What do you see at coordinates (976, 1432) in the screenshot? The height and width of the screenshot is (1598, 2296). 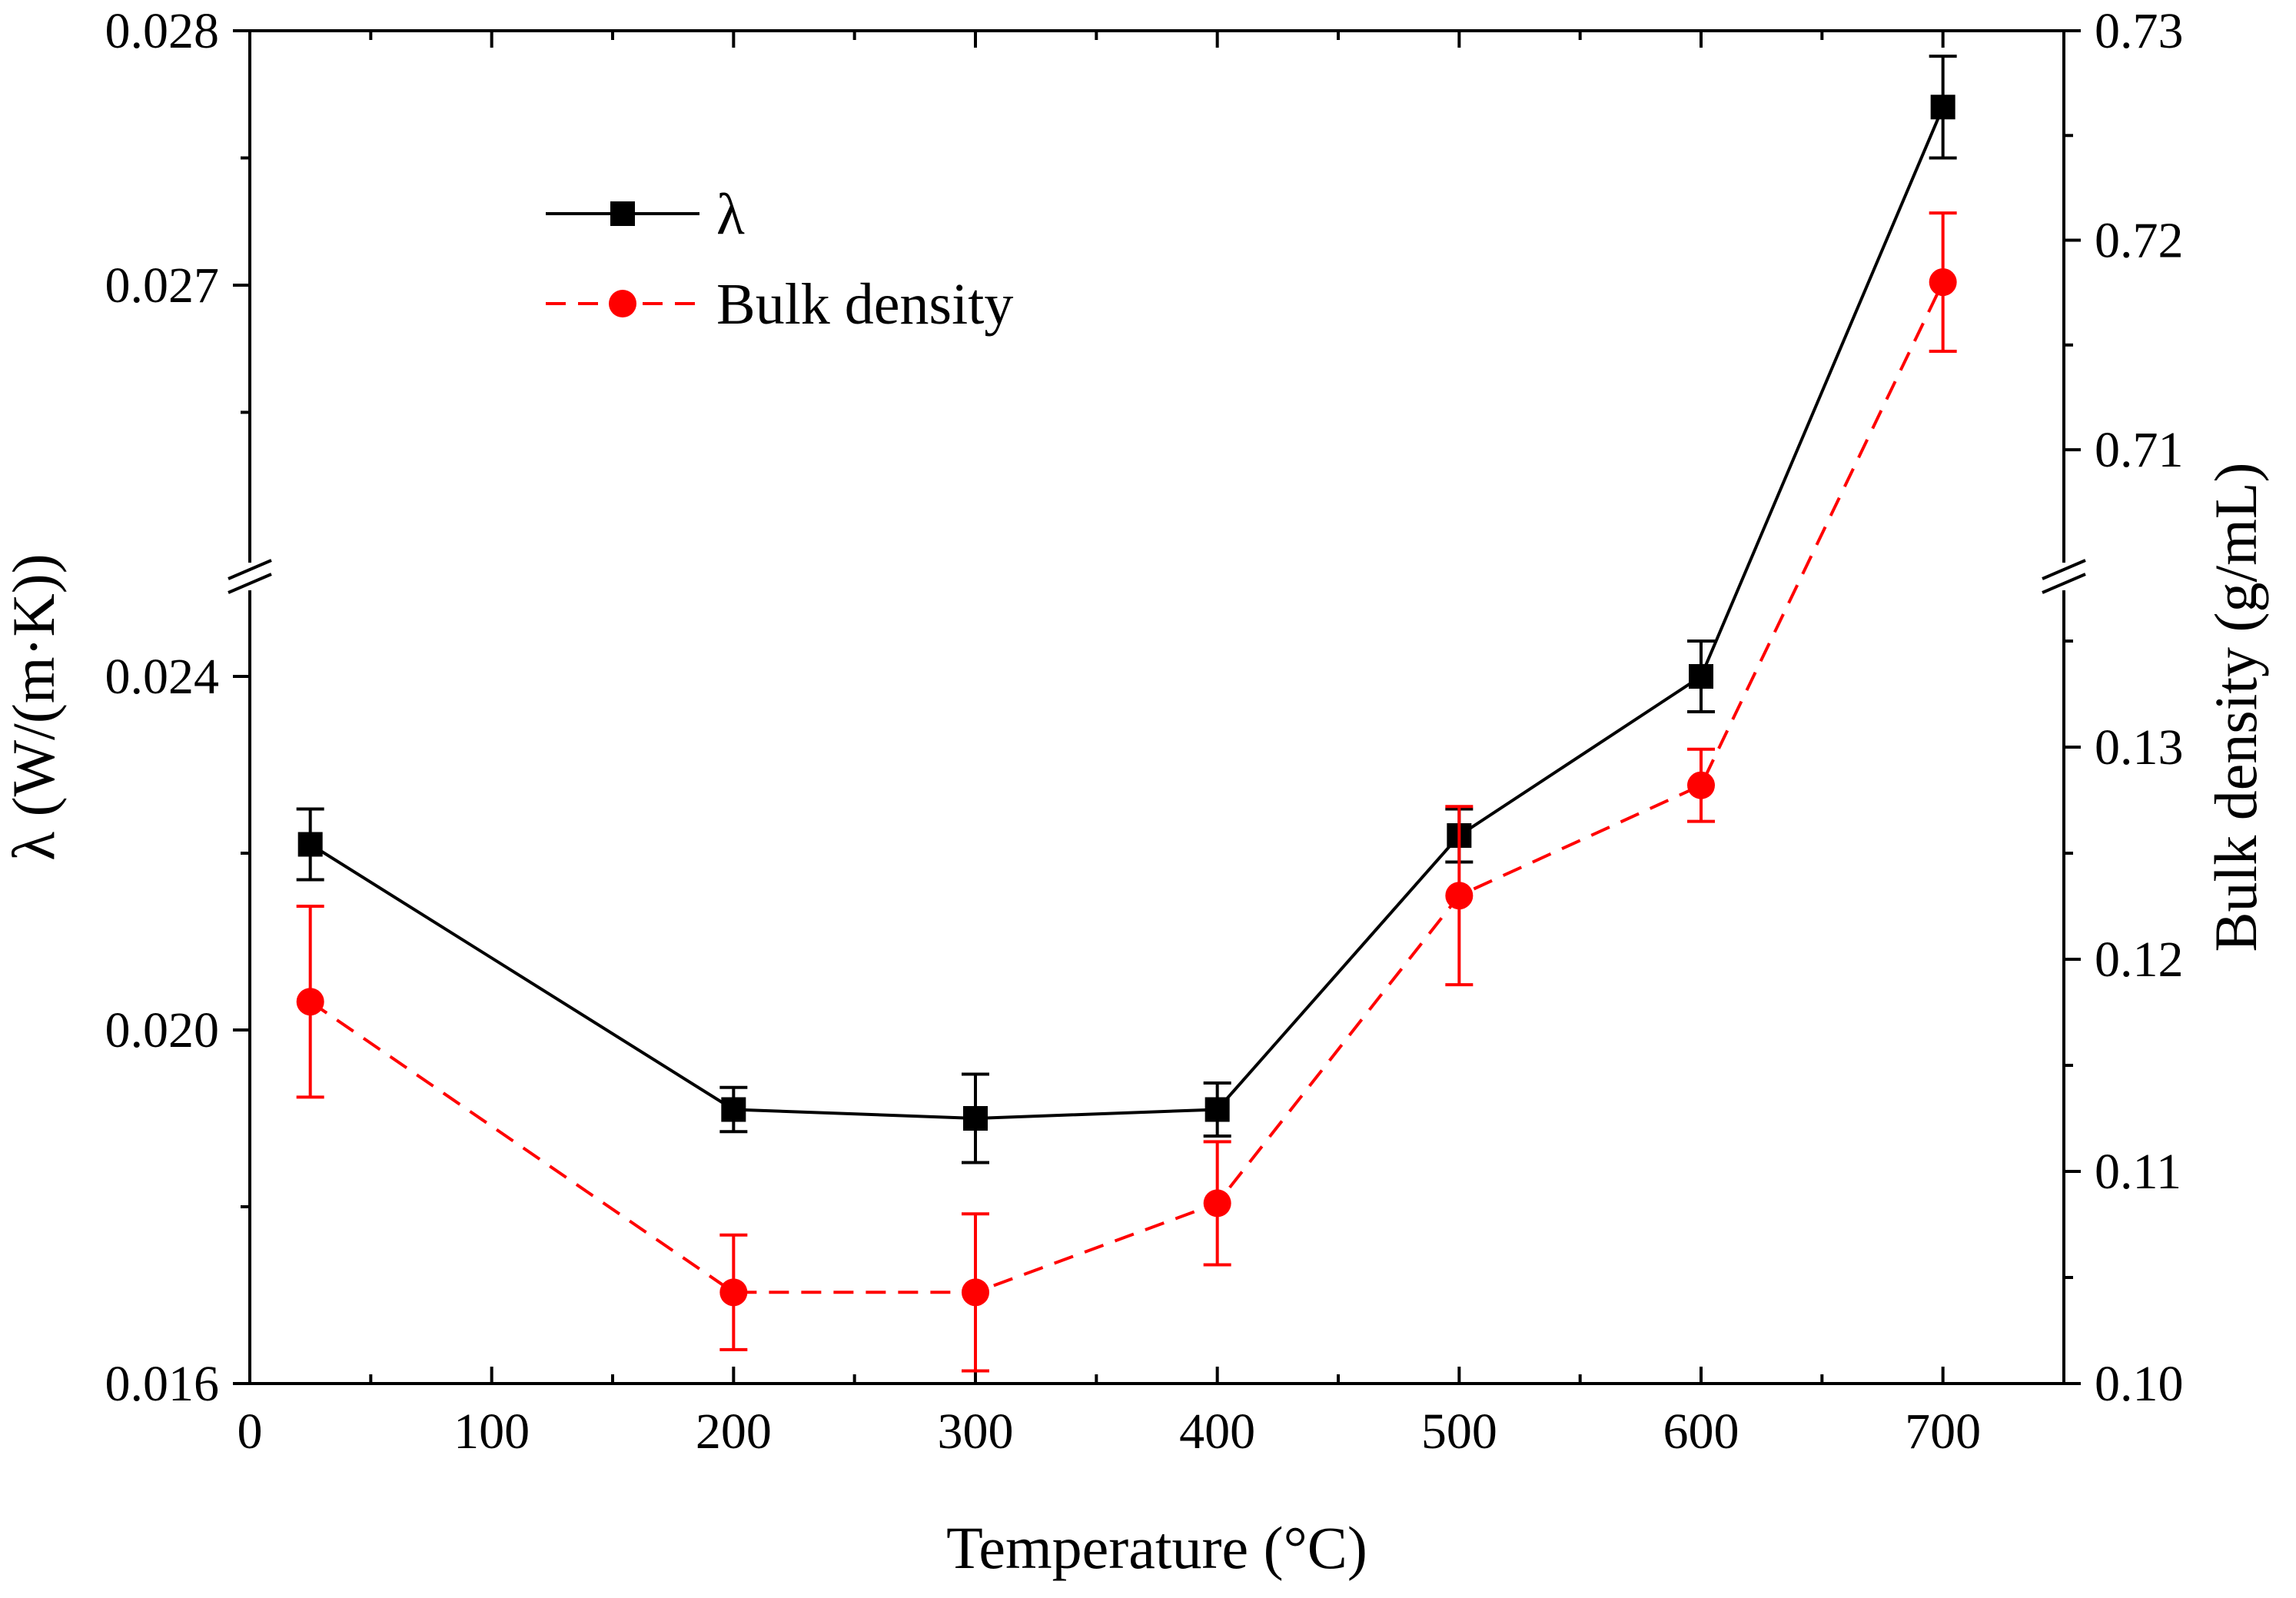 I see `x-tick-label-300: 300` at bounding box center [976, 1432].